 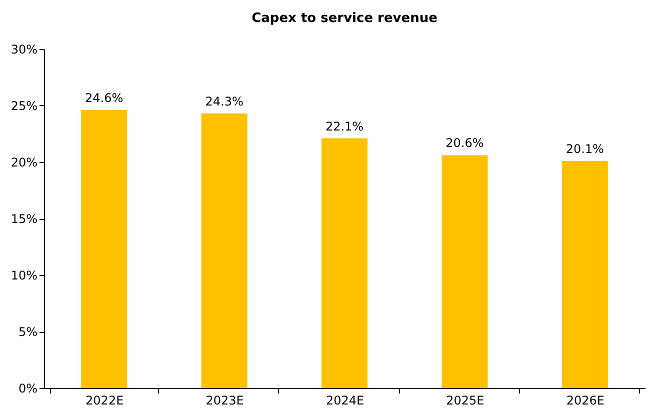 What do you see at coordinates (24, 275) in the screenshot?
I see `y-tick-label: 10%` at bounding box center [24, 275].